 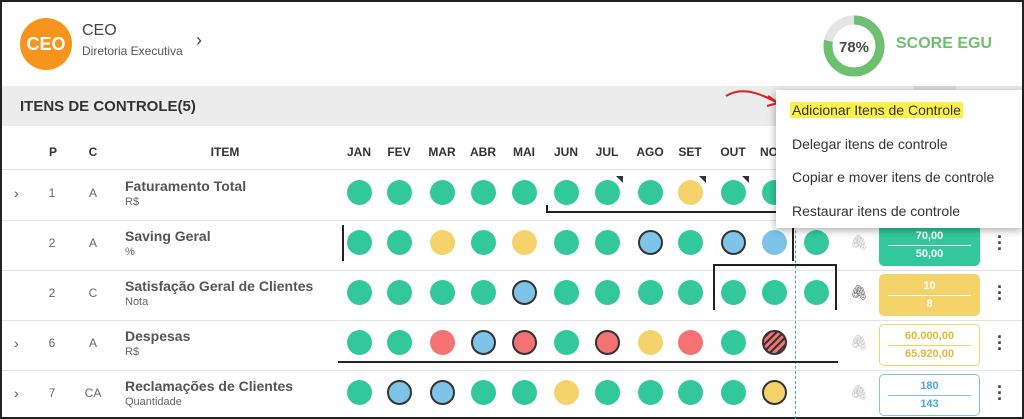 What do you see at coordinates (944, 43) in the screenshot?
I see `score-label: SCORE EGU` at bounding box center [944, 43].